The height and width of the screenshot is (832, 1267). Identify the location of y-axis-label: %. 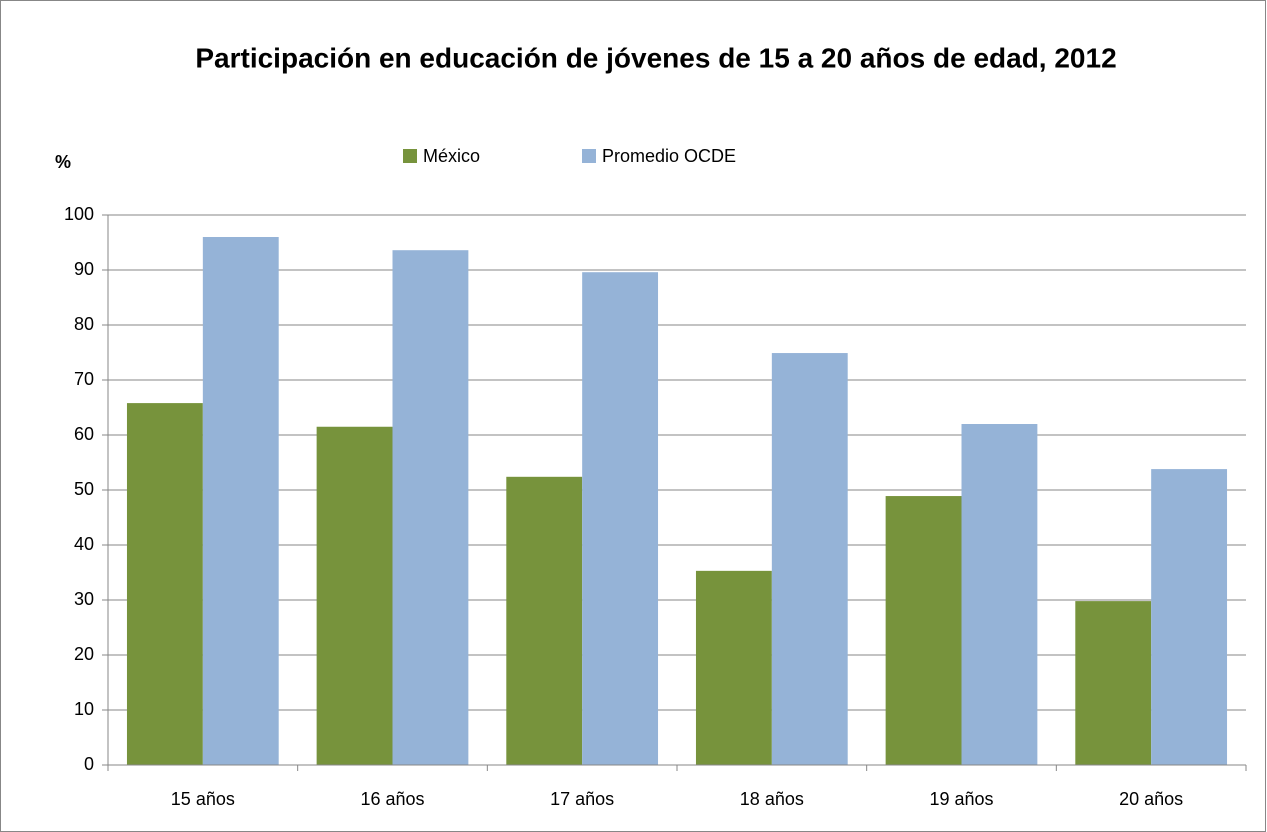
(63, 162).